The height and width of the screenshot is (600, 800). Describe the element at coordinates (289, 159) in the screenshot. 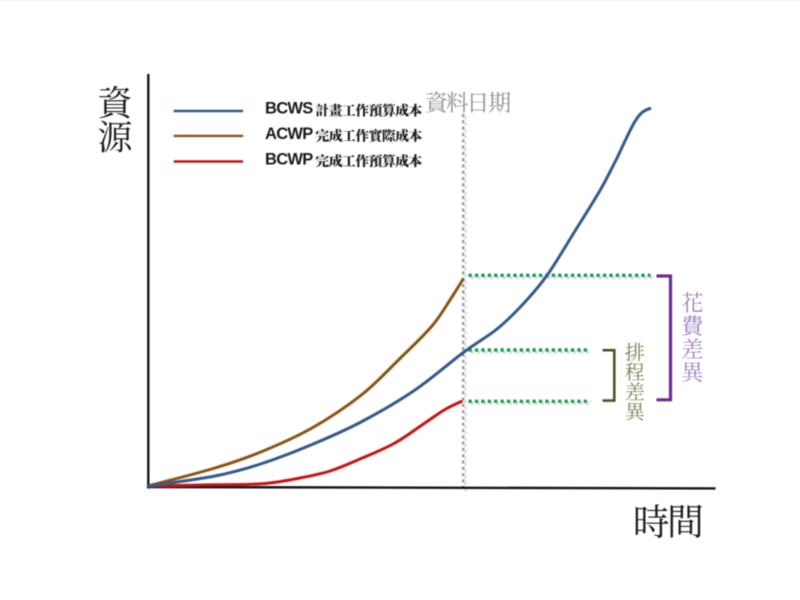

I see `svg-text: BCWP` at that location.